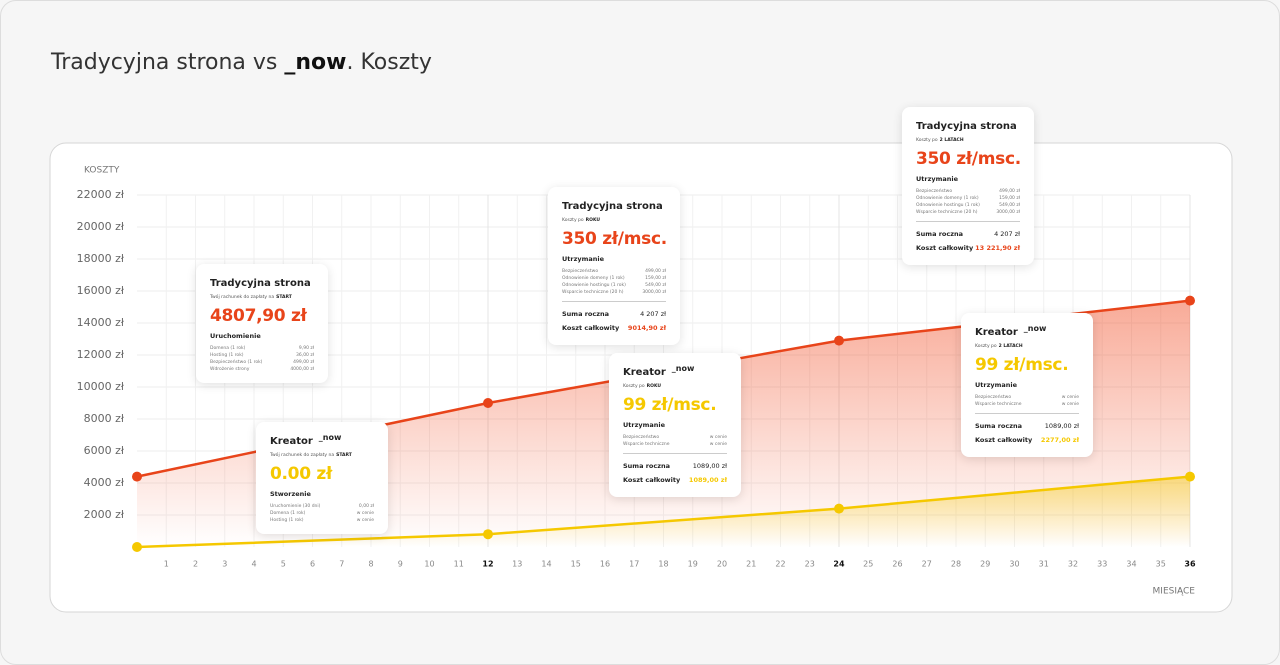  I want to click on x-tick-label: 26, so click(897, 564).